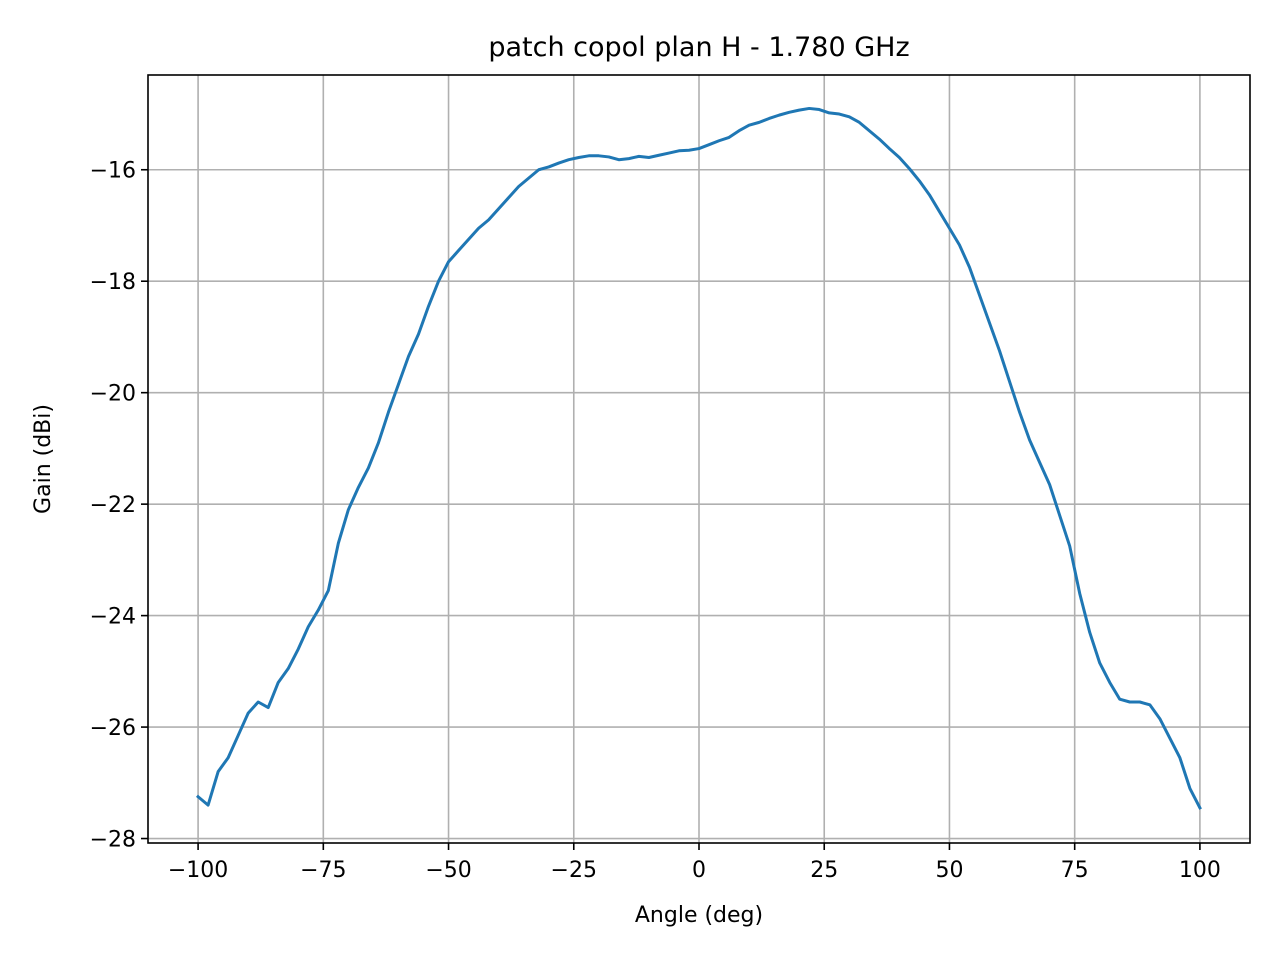 The image size is (1280, 960). I want to click on x-tick-label: −50, so click(448, 870).